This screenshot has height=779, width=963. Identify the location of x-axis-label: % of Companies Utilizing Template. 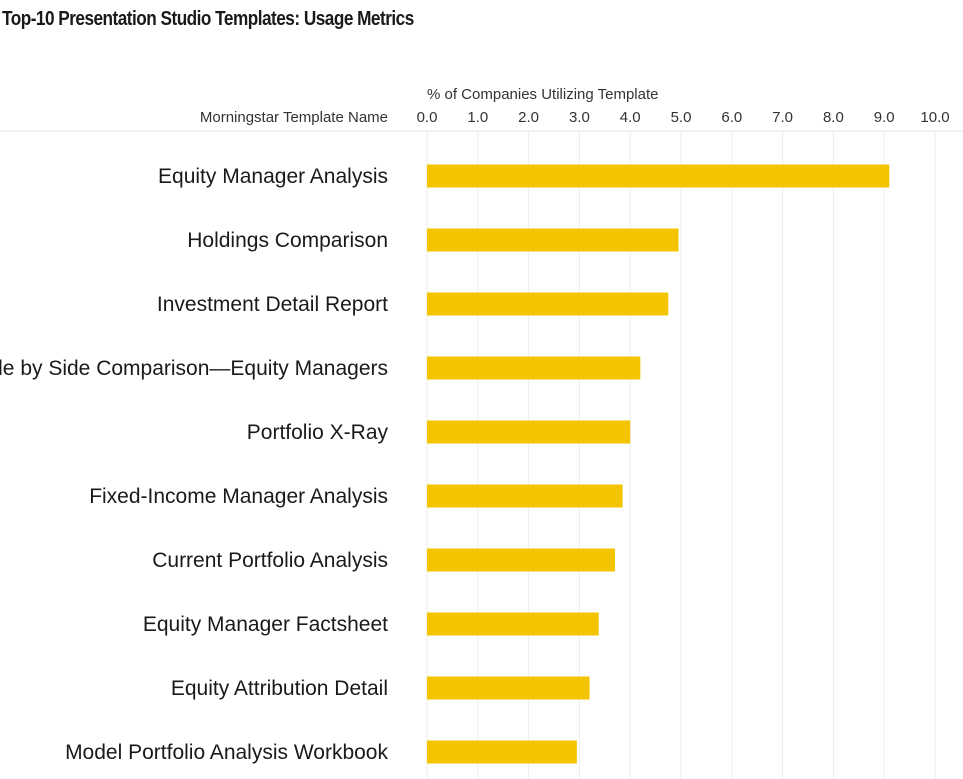
(543, 94).